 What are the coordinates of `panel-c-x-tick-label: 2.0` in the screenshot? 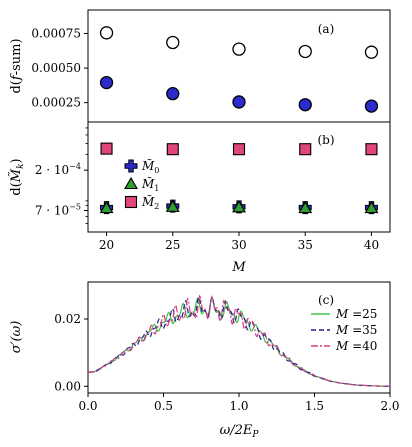 It's located at (389, 406).